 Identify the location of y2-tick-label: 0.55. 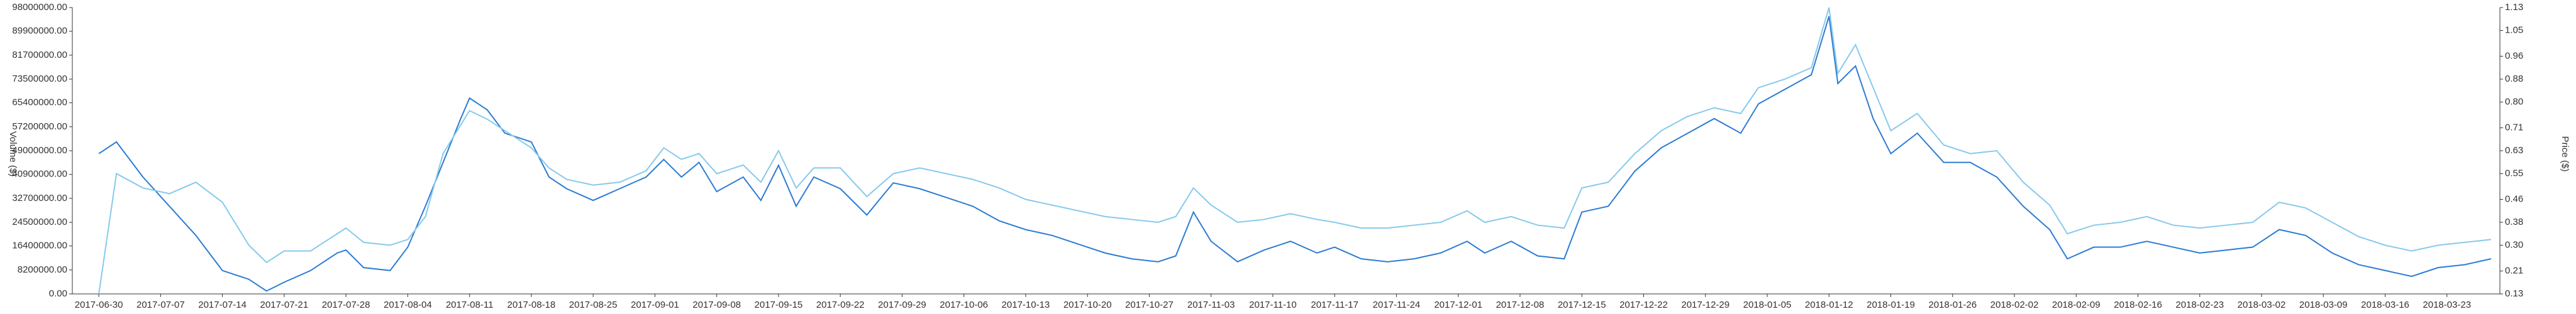
(2514, 173).